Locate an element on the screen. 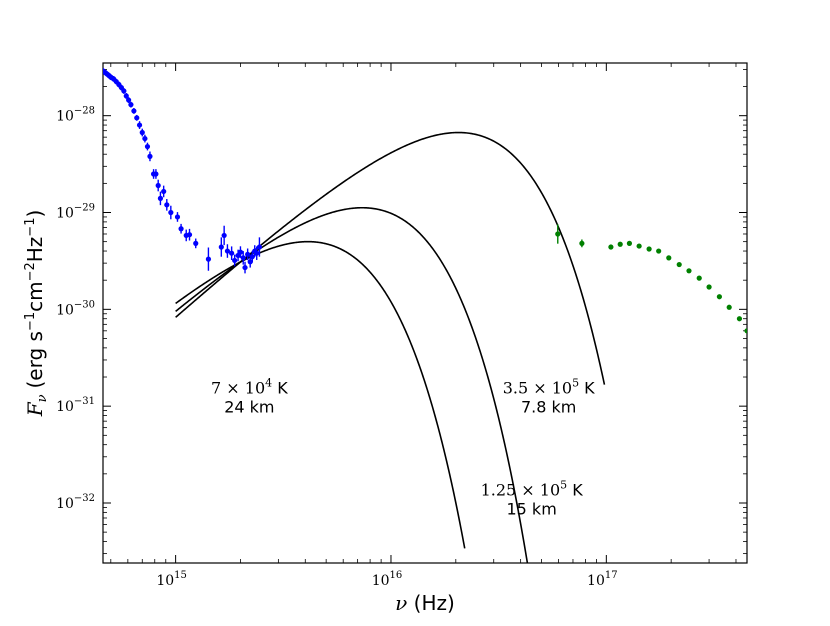  y-axis-unit-2: −1 is located at coordinates (30, 321).